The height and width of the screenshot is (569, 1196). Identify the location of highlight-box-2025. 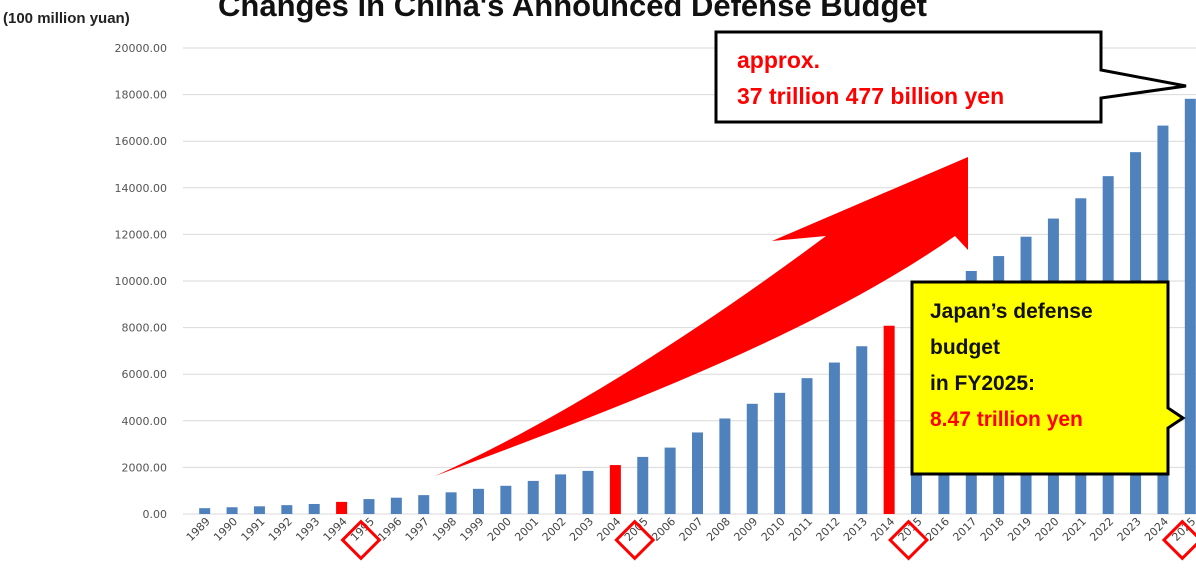
(1178, 540).